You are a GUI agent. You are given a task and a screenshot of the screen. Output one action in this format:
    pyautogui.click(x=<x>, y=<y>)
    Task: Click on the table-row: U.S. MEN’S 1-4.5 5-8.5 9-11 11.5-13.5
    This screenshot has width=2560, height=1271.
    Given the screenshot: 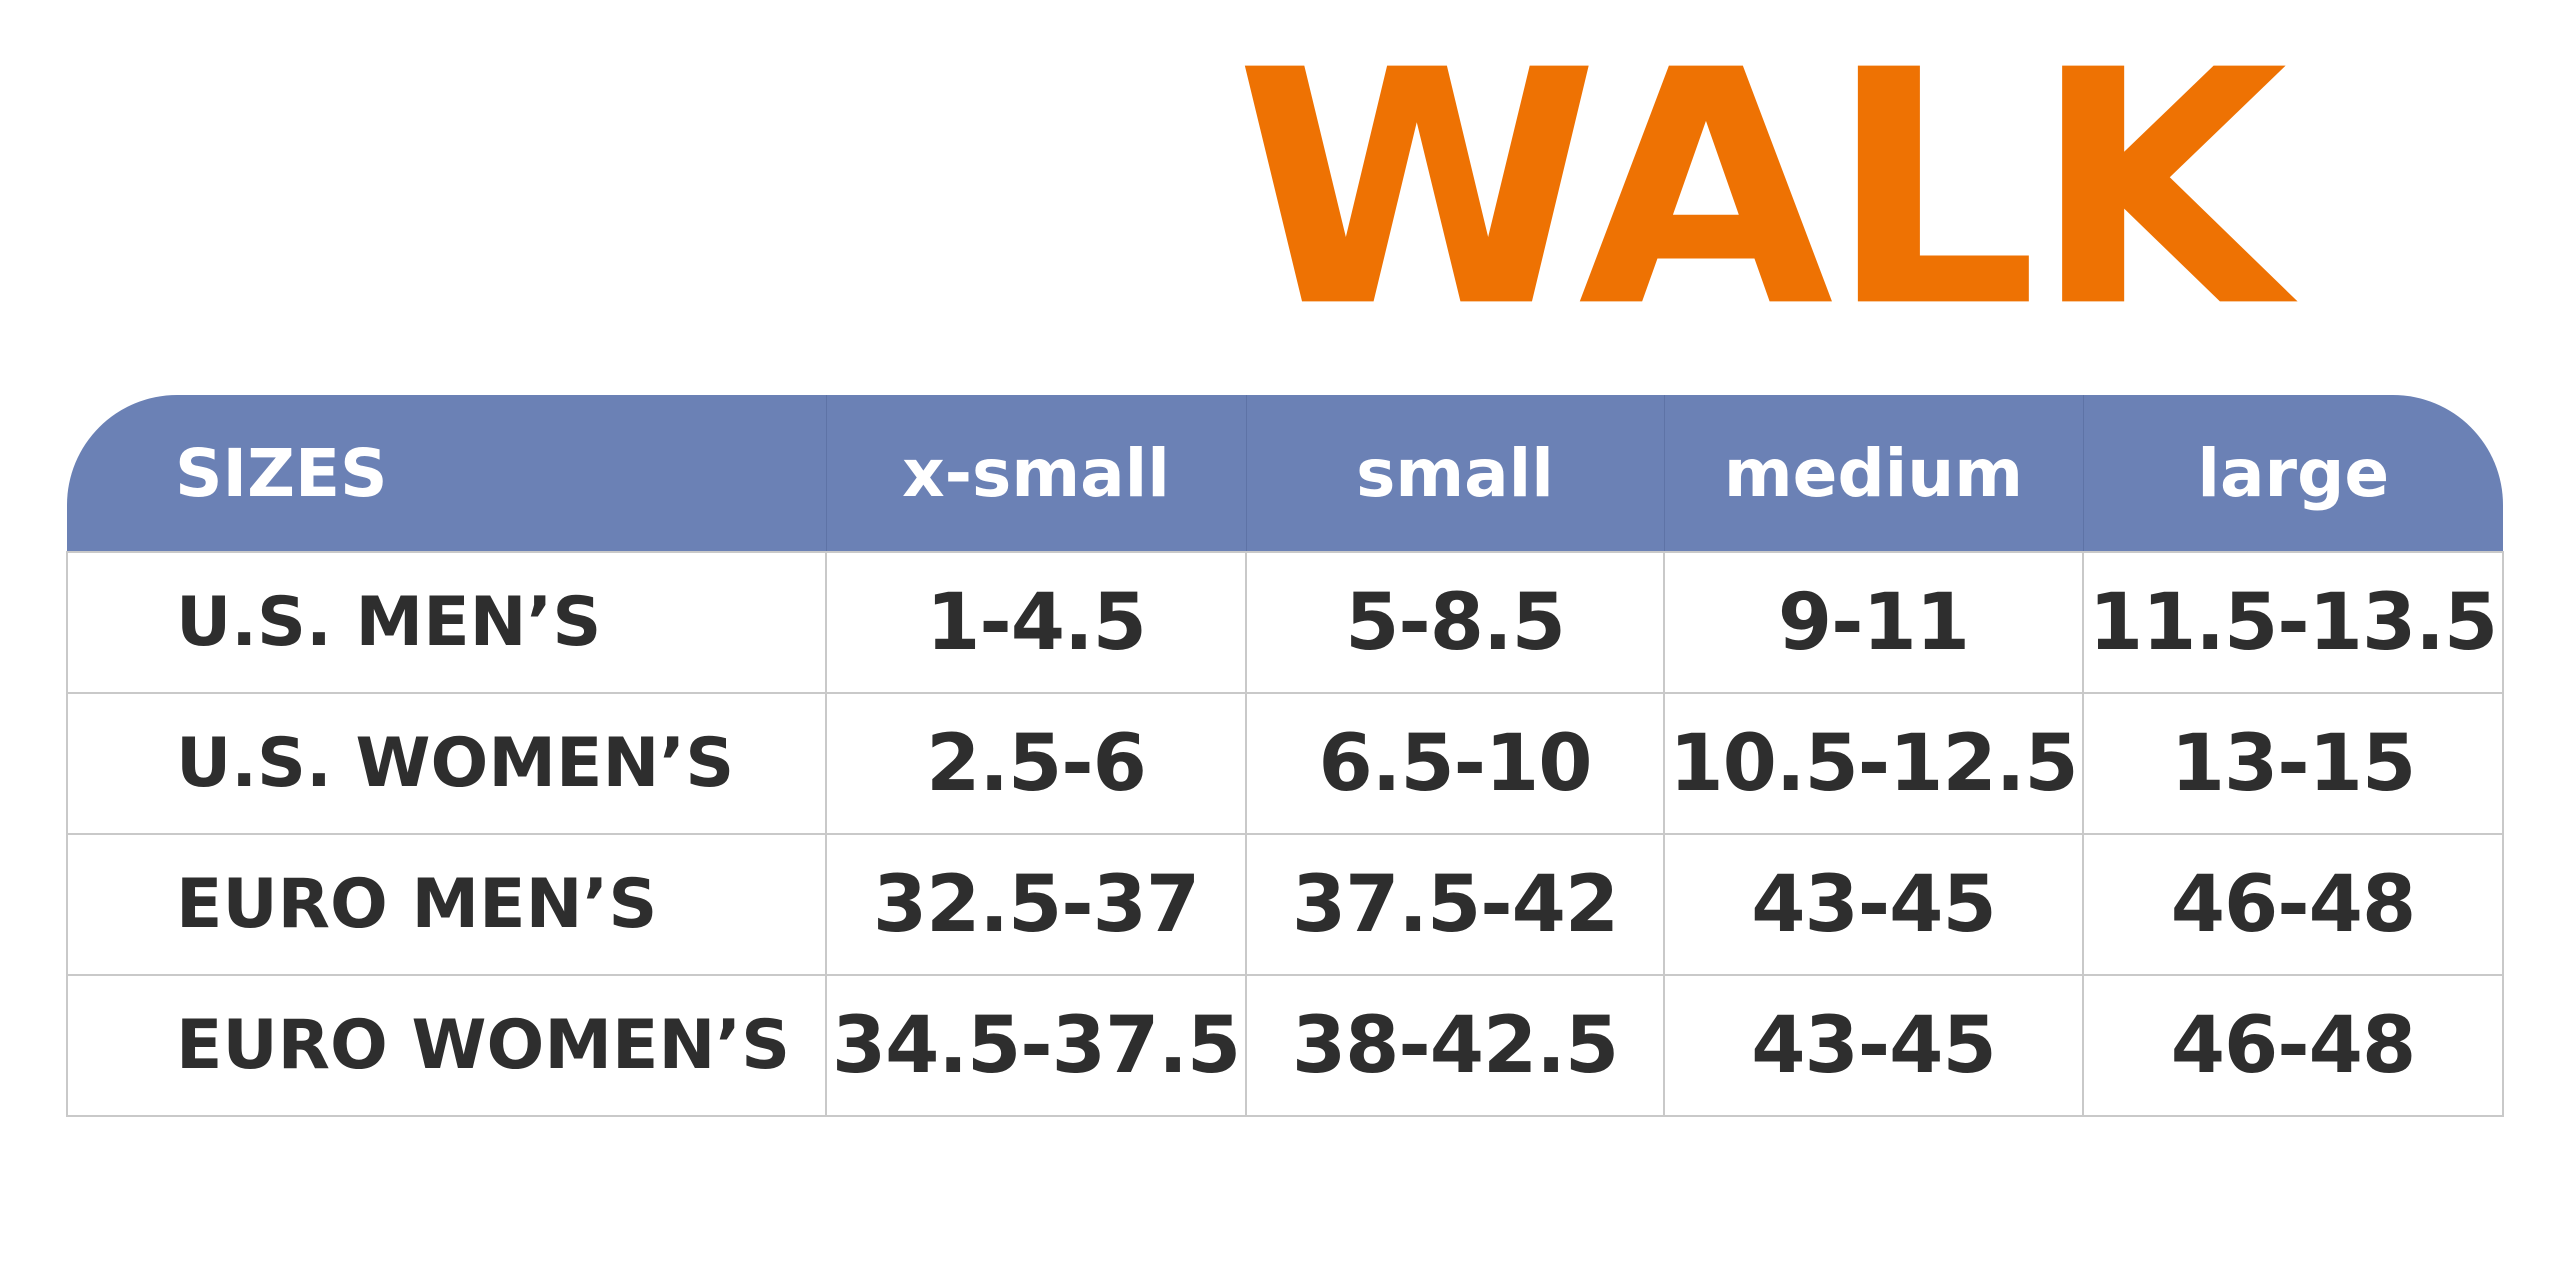 What is the action you would take?
    pyautogui.click(x=1285, y=622)
    